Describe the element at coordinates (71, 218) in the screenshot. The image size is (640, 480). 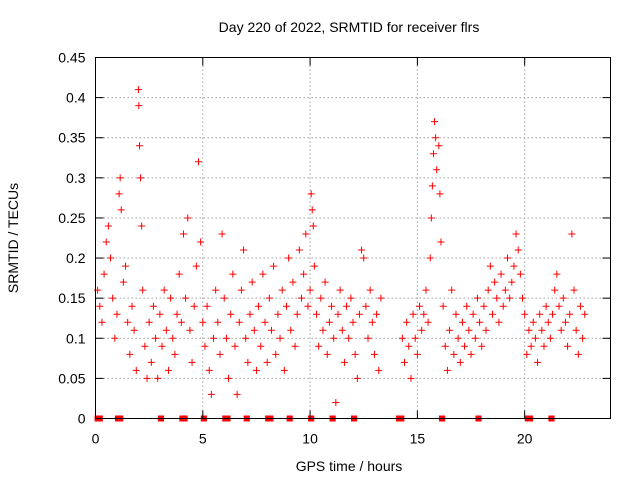
I see `y-tick-label: 0.25` at that location.